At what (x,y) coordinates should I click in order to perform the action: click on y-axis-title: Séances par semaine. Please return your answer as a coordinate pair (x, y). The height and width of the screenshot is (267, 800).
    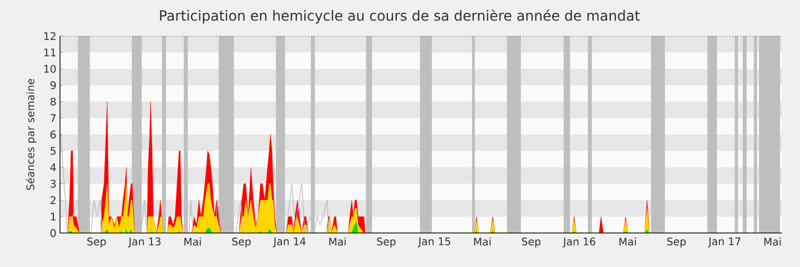
    Looking at the image, I should click on (31, 134).